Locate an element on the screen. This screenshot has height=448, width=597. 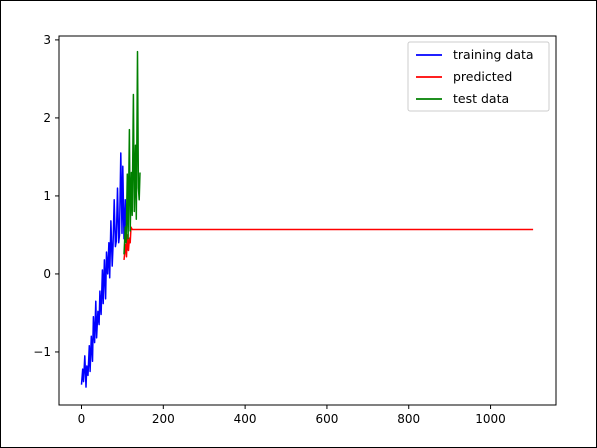
legend-test-data-label: test data is located at coordinates (481, 98).